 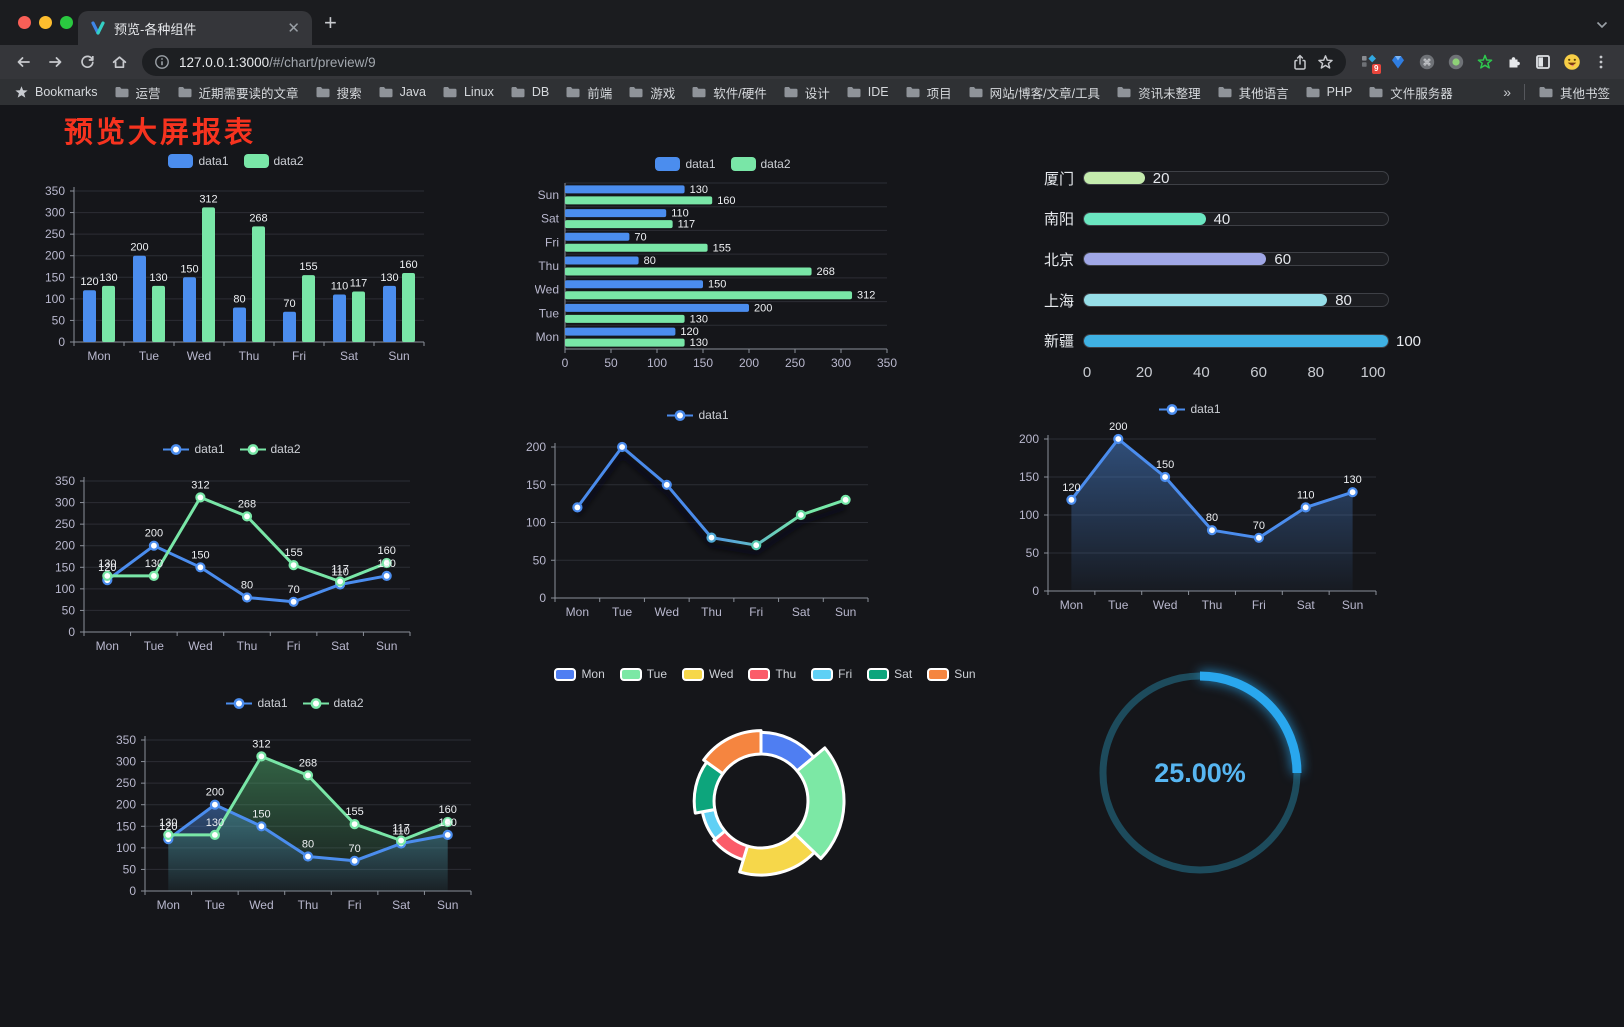 What do you see at coordinates (1398, 62) in the screenshot?
I see `gem-extension-icon` at bounding box center [1398, 62].